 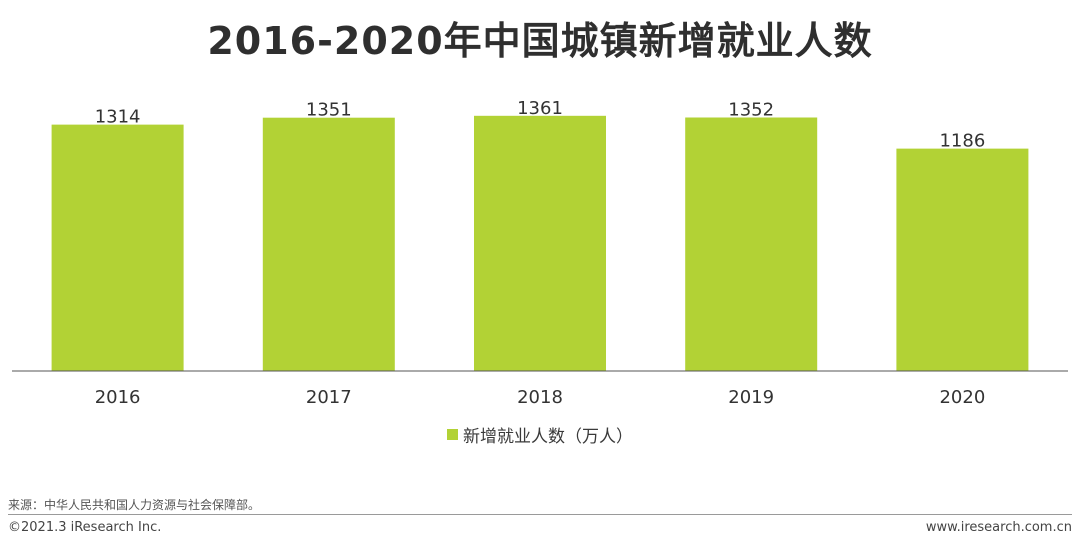 What do you see at coordinates (85, 527) in the screenshot?
I see `copyright-text: ©2021.3 iResearch Inc.` at bounding box center [85, 527].